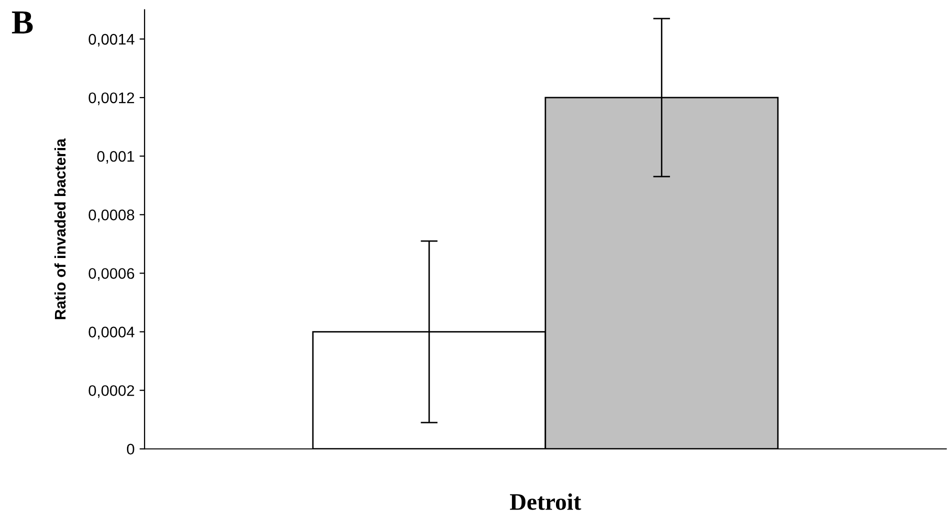  Describe the element at coordinates (111, 216) in the screenshot. I see `y-tick-label: 0,0008` at that location.